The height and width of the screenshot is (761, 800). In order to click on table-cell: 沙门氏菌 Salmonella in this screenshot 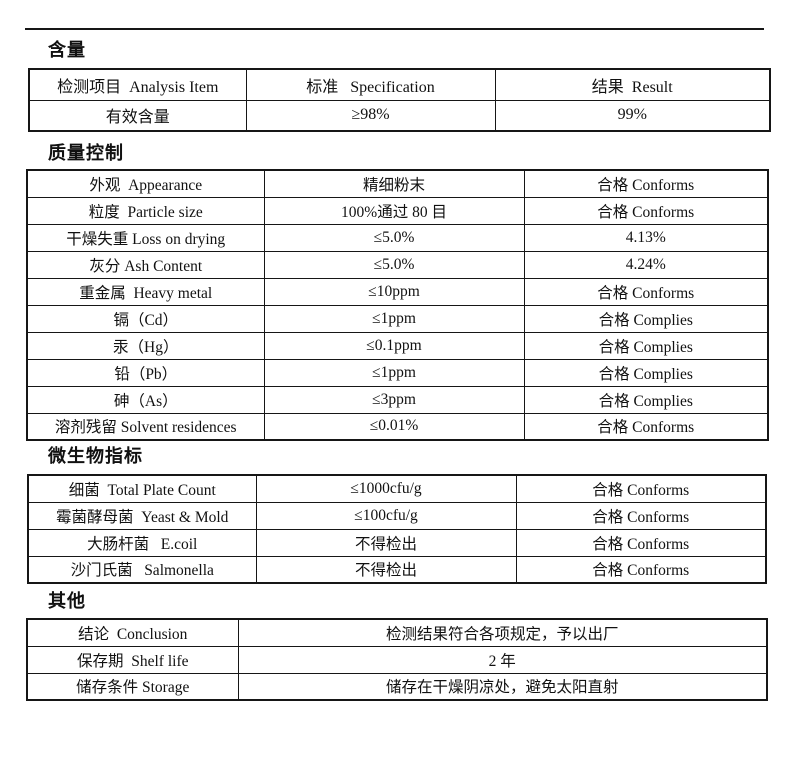, I will do `click(142, 569)`.